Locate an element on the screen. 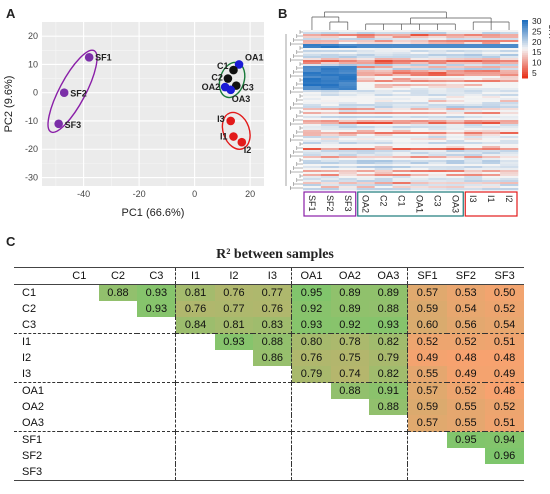 This screenshot has height=494, width=550. point-label-sf1: SF1 is located at coordinates (103, 57).